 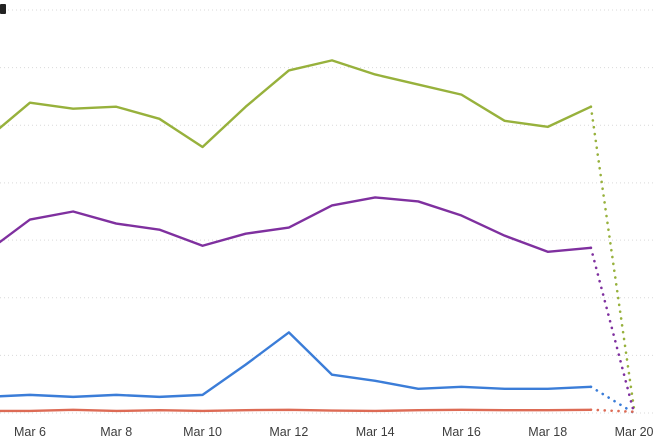 I want to click on x-tick-label: Mar 8, so click(x=116, y=432).